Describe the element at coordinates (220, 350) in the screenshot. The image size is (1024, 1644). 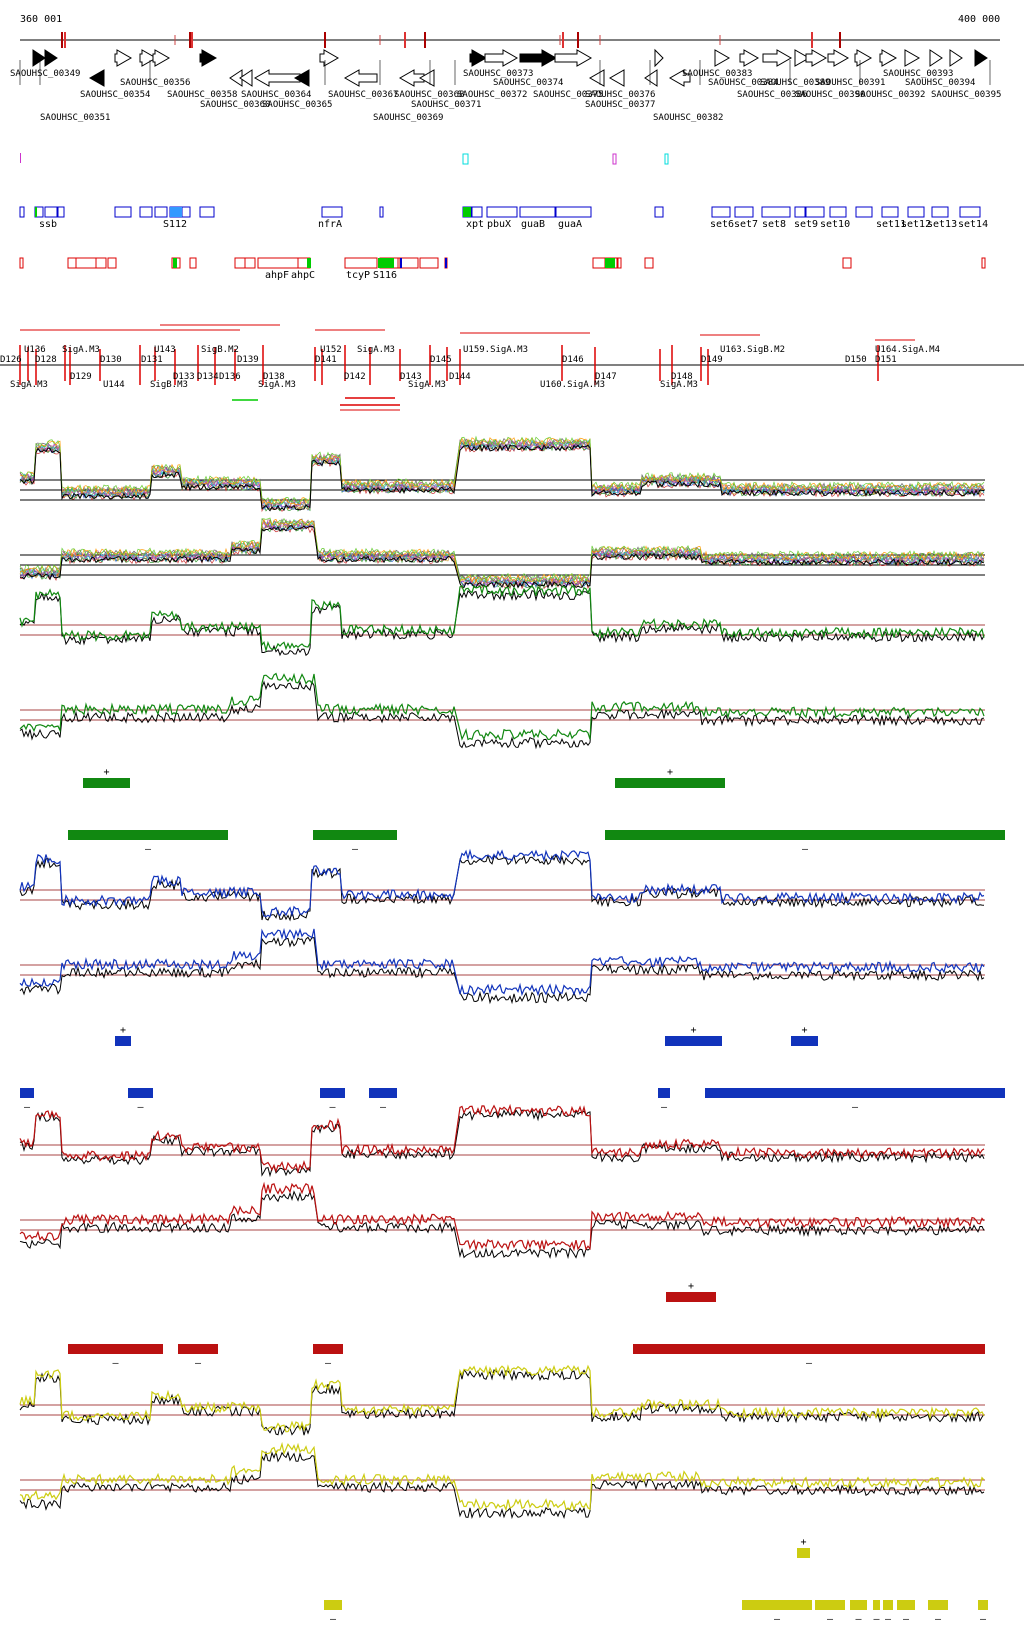
I see `upstream-label: SigB.M2` at that location.